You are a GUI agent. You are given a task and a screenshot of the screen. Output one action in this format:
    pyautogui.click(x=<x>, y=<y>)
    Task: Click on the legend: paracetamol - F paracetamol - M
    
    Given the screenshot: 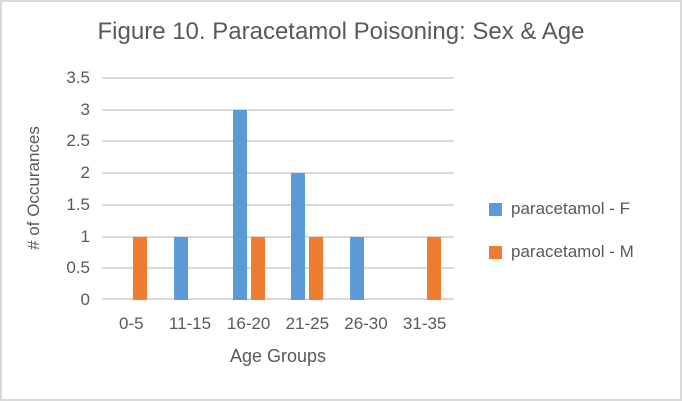 What is the action you would take?
    pyautogui.click(x=561, y=230)
    